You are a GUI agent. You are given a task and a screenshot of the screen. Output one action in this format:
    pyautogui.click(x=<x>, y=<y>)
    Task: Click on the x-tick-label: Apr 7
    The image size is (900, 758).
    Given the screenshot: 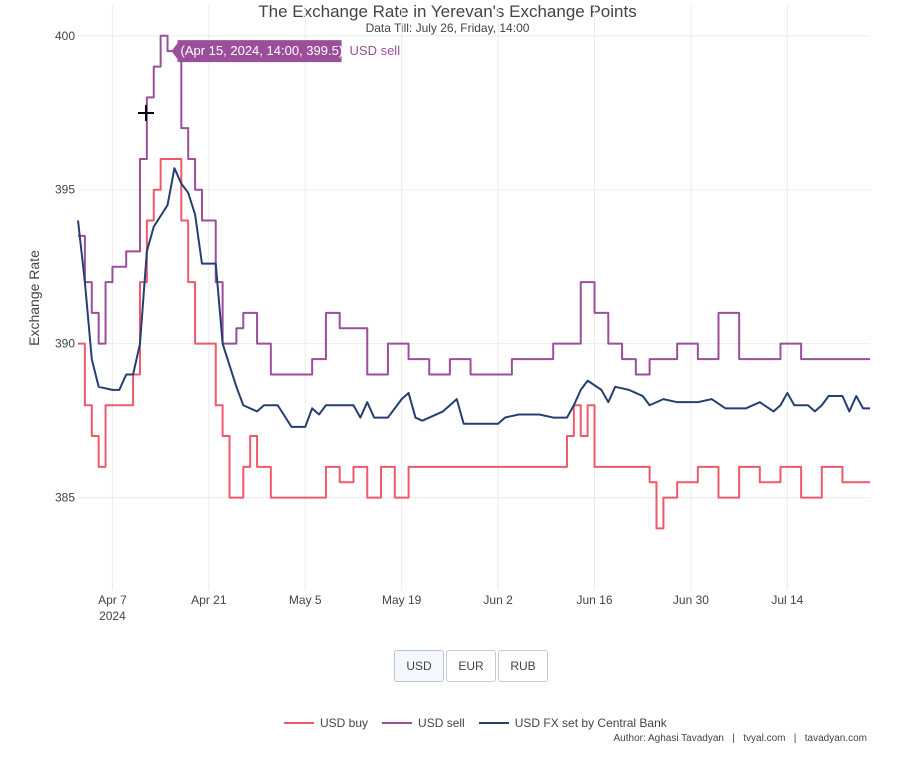 What is the action you would take?
    pyautogui.click(x=112, y=600)
    